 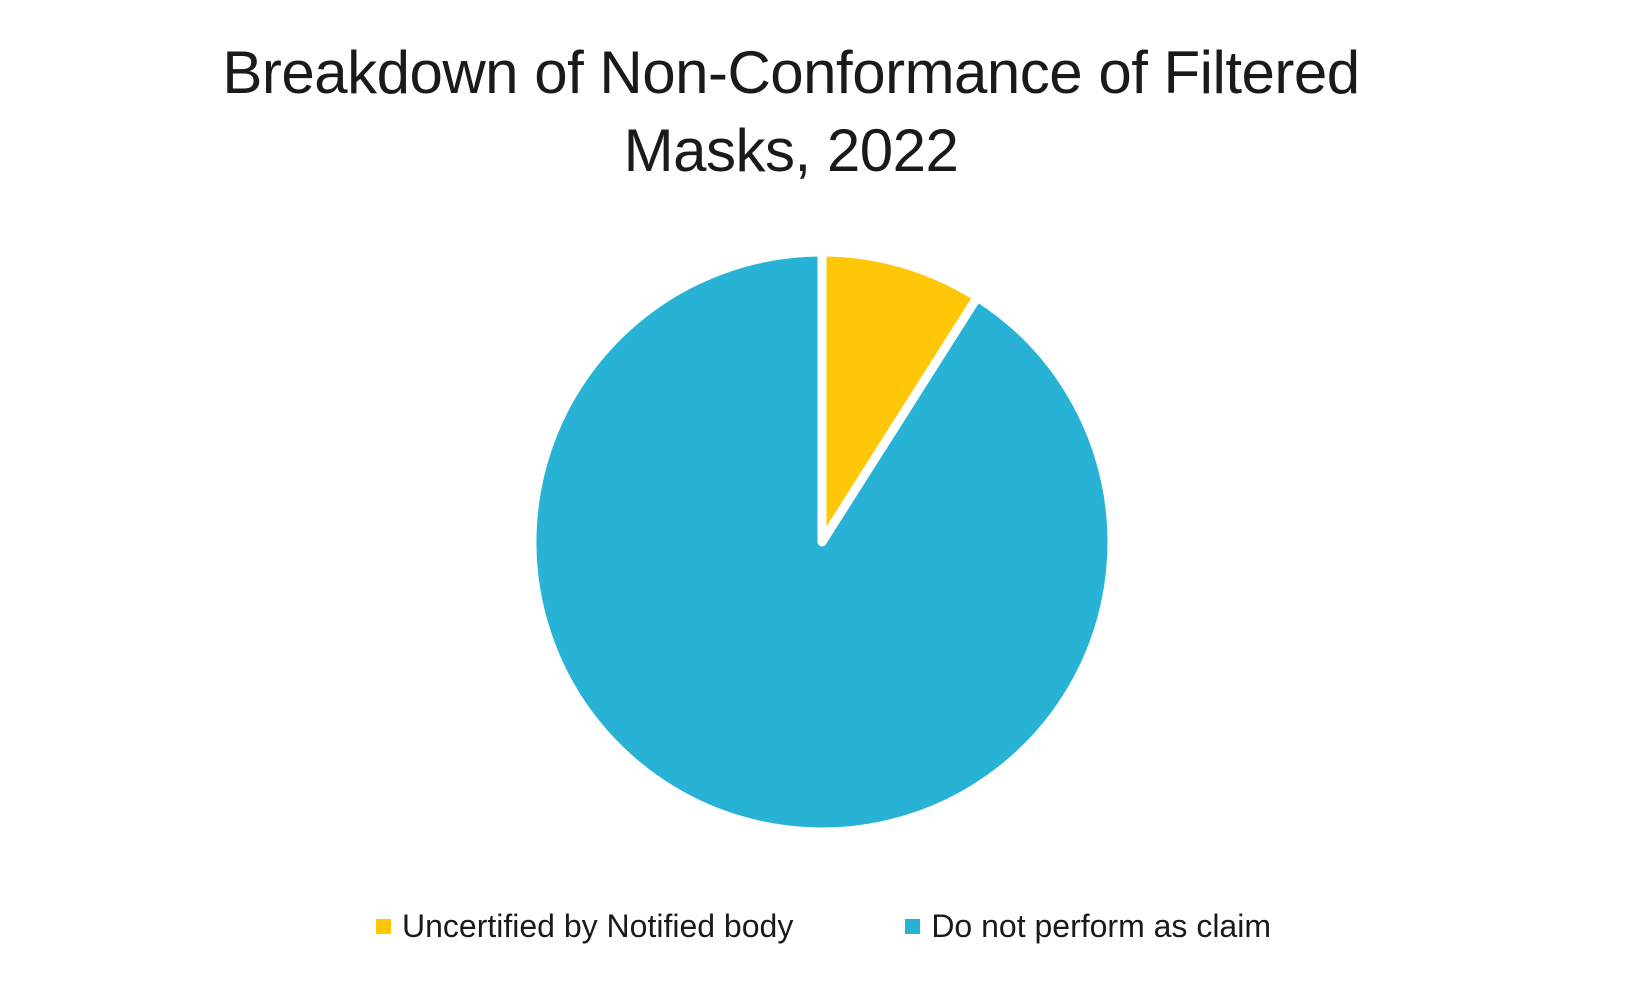 I want to click on pie-slice-uncertified-by-notified-body, so click(x=899, y=397).